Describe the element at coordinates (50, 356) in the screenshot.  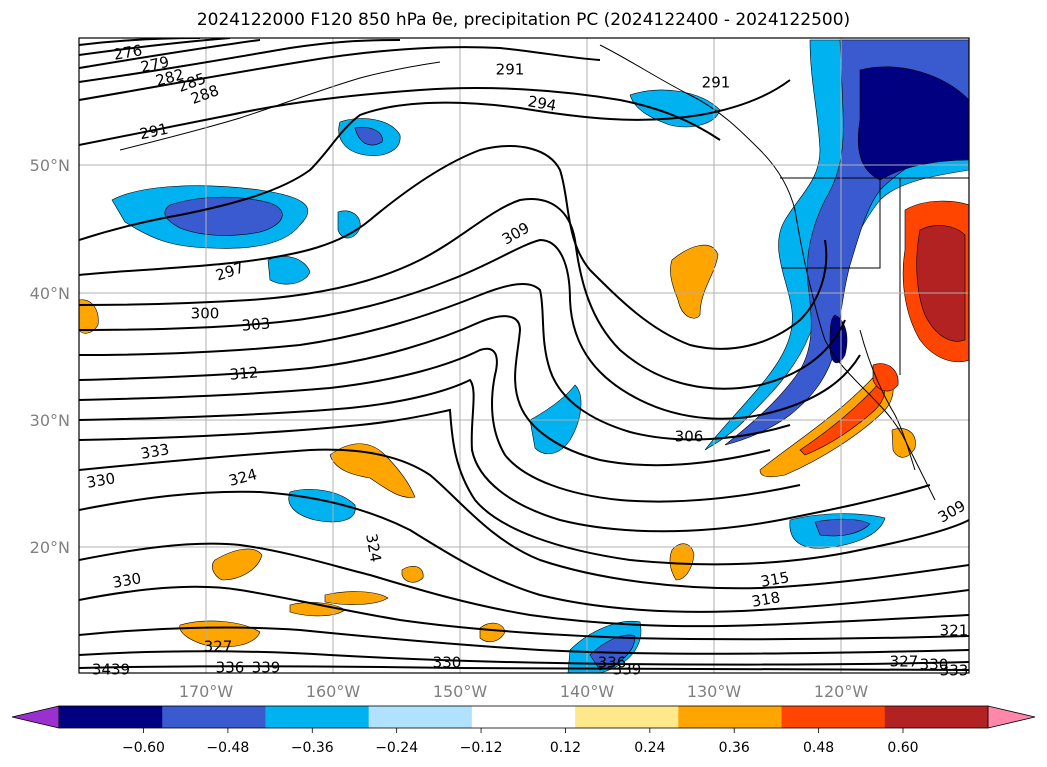
I see `latitude-labels: 50°N 40°N 30°N 20°N` at that location.